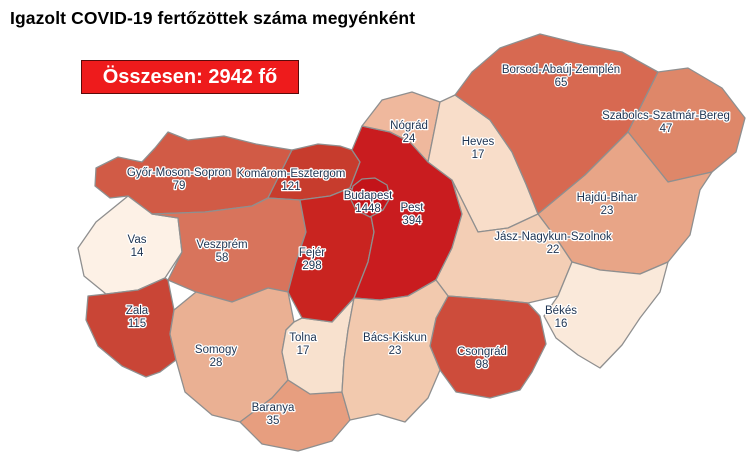  Describe the element at coordinates (216, 350) in the screenshot. I see `county-name-somogy: Somogy` at that location.